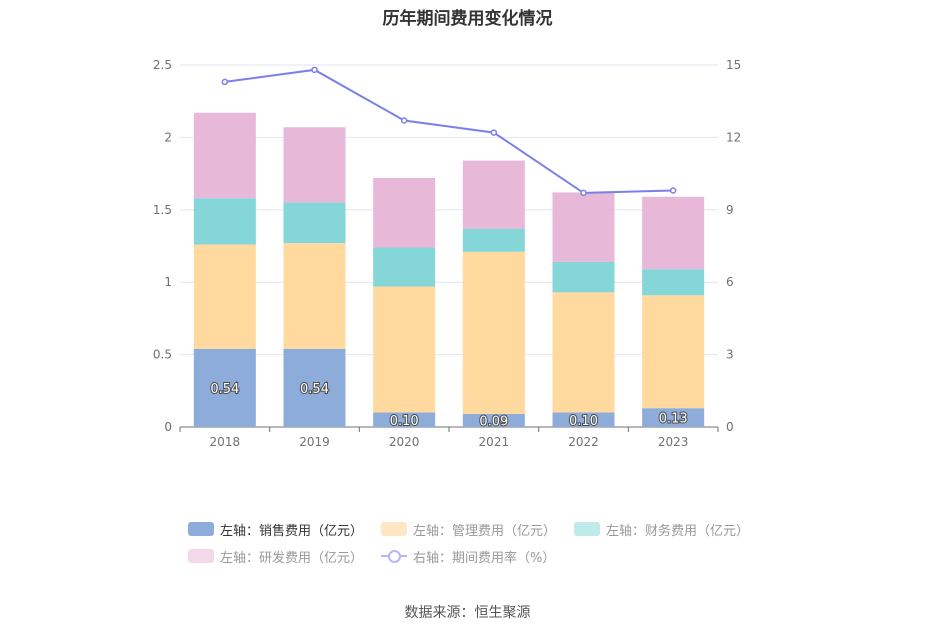  What do you see at coordinates (162, 65) in the screenshot?
I see `y-left-tick-label: 2.5` at bounding box center [162, 65].